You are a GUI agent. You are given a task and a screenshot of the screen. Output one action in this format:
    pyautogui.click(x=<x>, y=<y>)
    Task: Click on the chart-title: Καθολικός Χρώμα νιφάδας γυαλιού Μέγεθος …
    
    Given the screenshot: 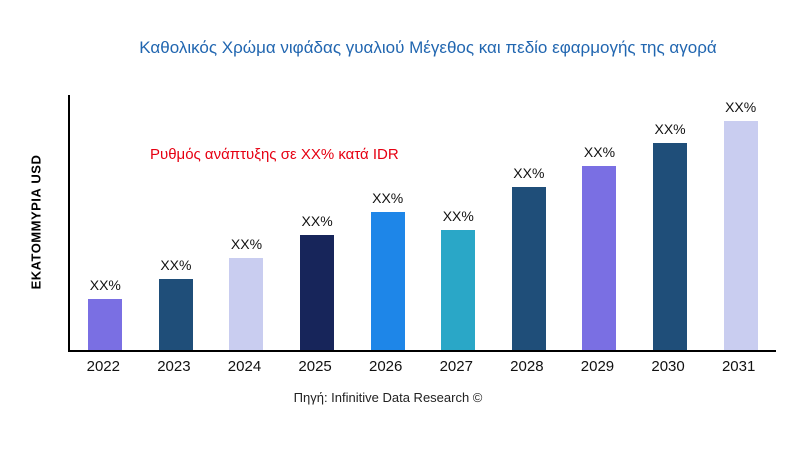 What is the action you would take?
    pyautogui.click(x=428, y=47)
    